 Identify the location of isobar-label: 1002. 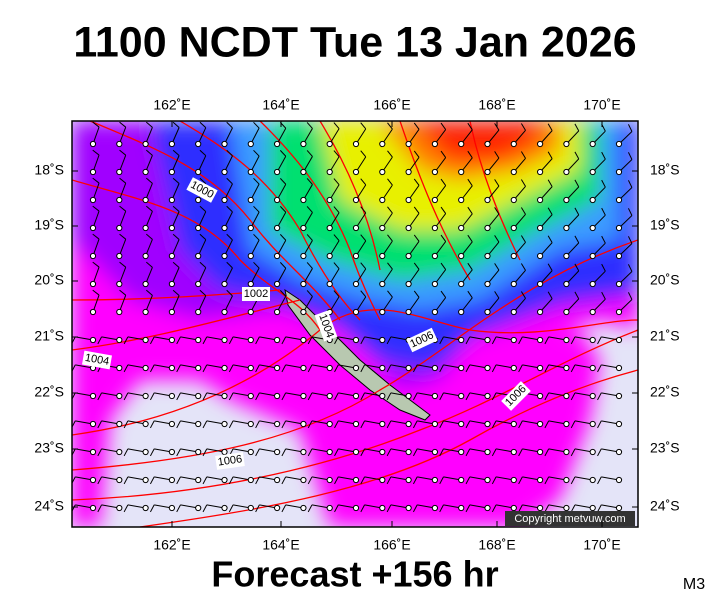
(256, 294).